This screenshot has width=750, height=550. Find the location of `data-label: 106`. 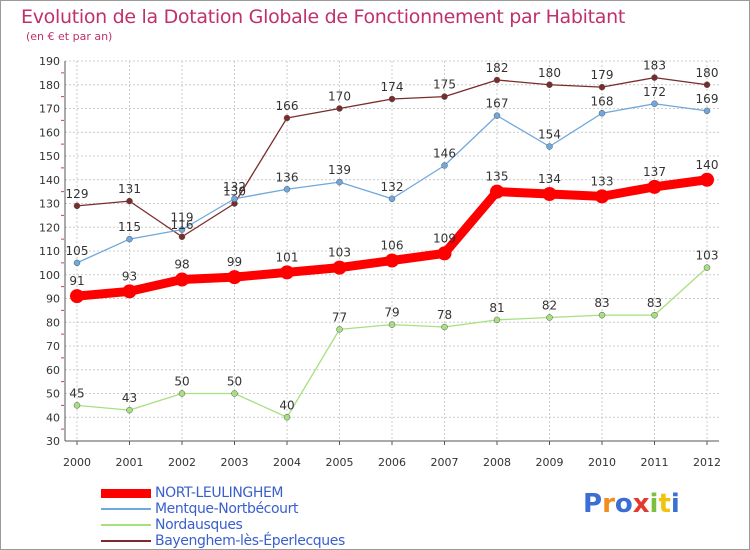

data-label: 106 is located at coordinates (392, 246).